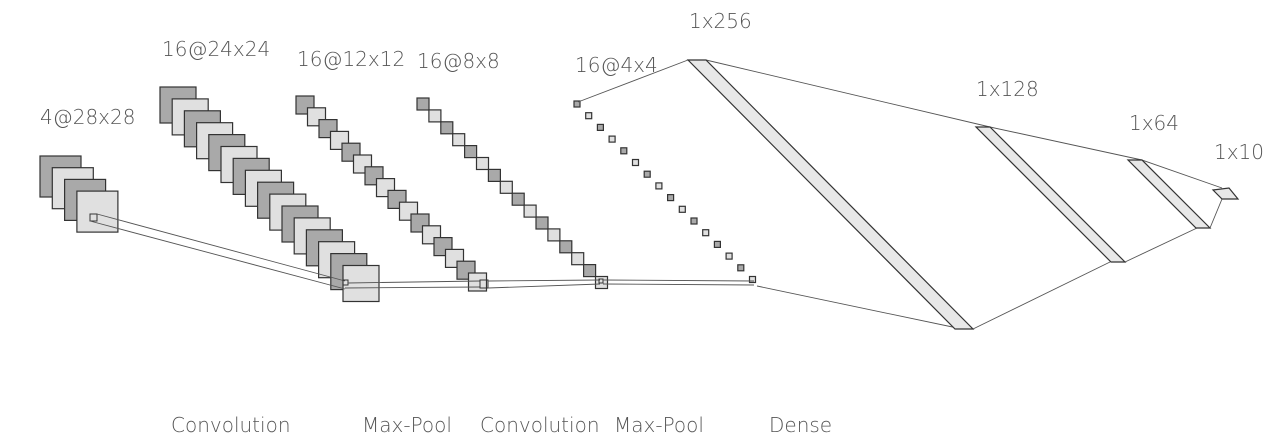 This screenshot has height=444, width=1278. Describe the element at coordinates (221, 247) in the screenshot. I see `line-input-conv1-a` at that location.